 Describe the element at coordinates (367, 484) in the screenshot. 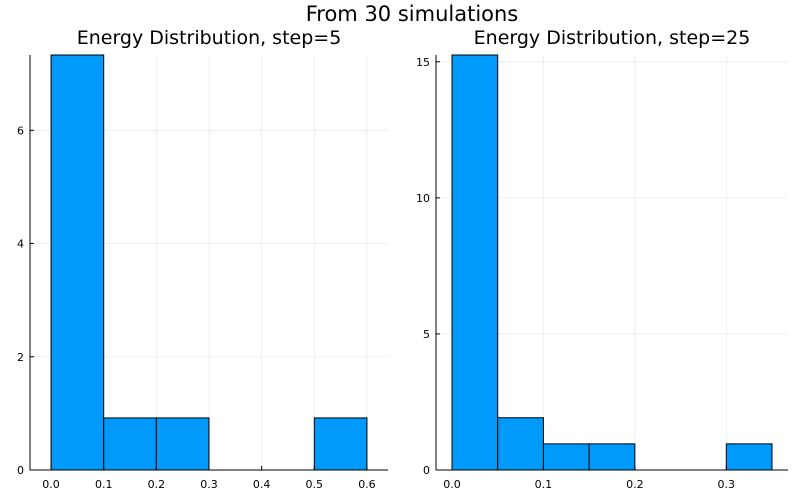

I see `x-tick-label: 0.6` at that location.